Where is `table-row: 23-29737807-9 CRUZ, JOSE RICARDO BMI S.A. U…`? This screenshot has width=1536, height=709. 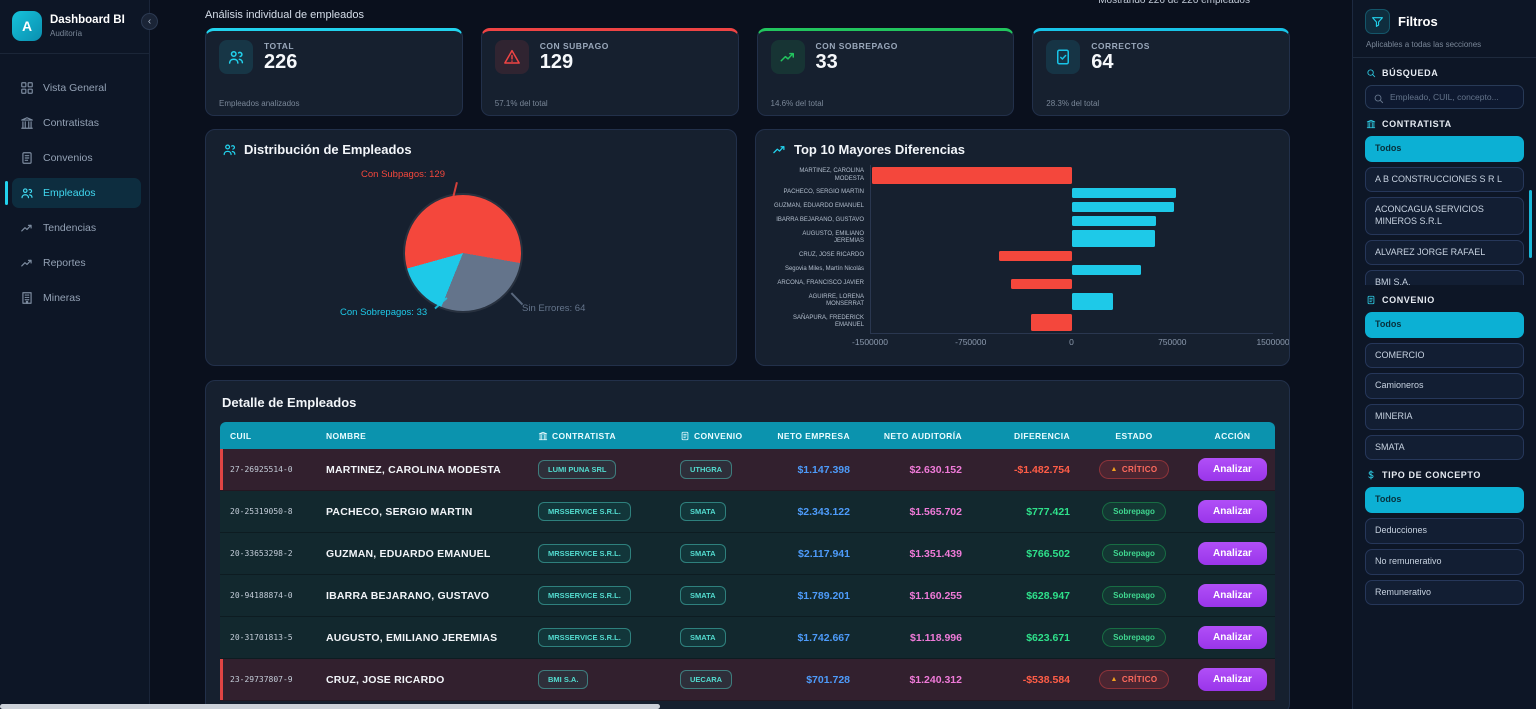 table-row: 23-29737807-9 CRUZ, JOSE RICARDO BMI S.A. U… is located at coordinates (747, 680).